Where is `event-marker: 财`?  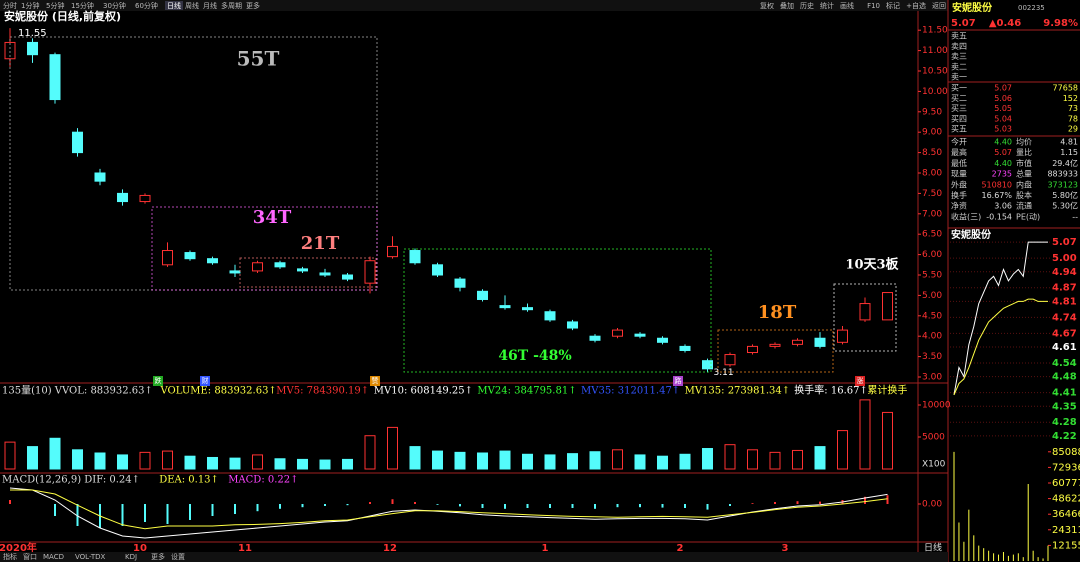 event-marker: 财 is located at coordinates (205, 380).